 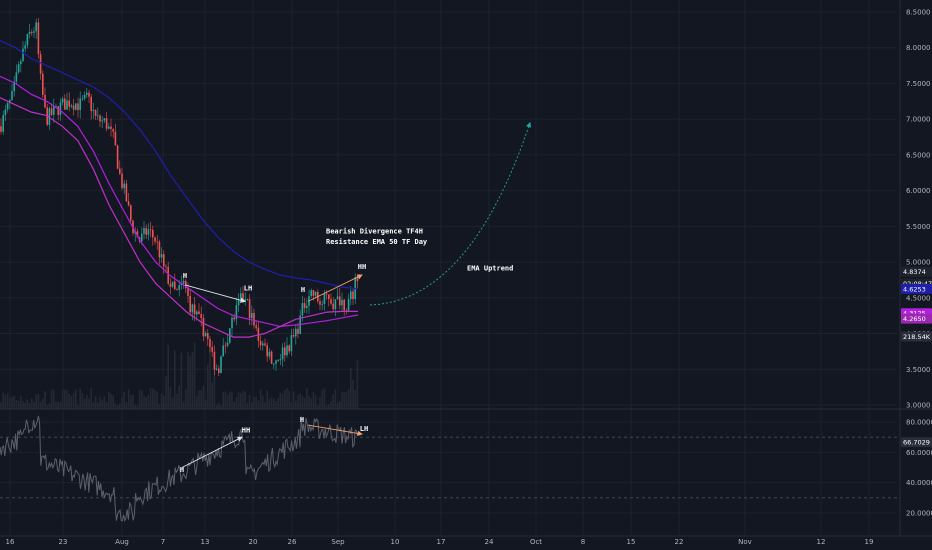 I want to click on osc-tick-label: 60.0000, so click(x=919, y=453).